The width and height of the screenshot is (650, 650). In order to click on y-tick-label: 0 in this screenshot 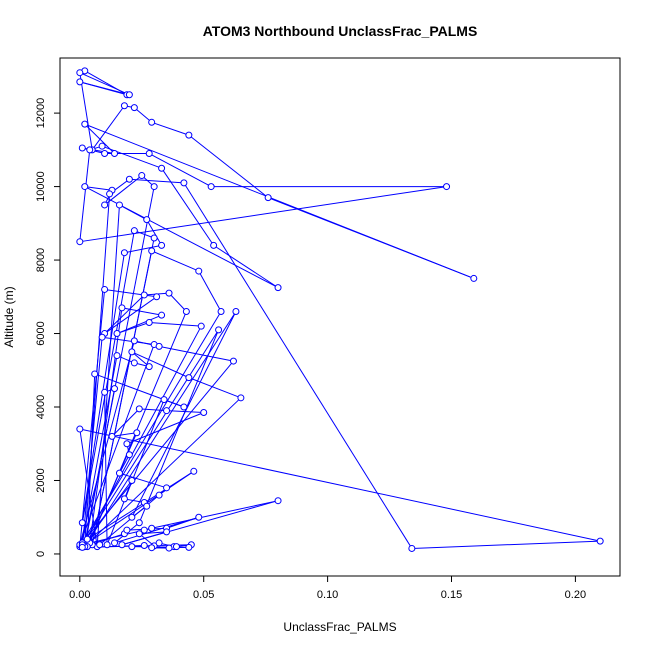, I will do `click(41, 554)`.